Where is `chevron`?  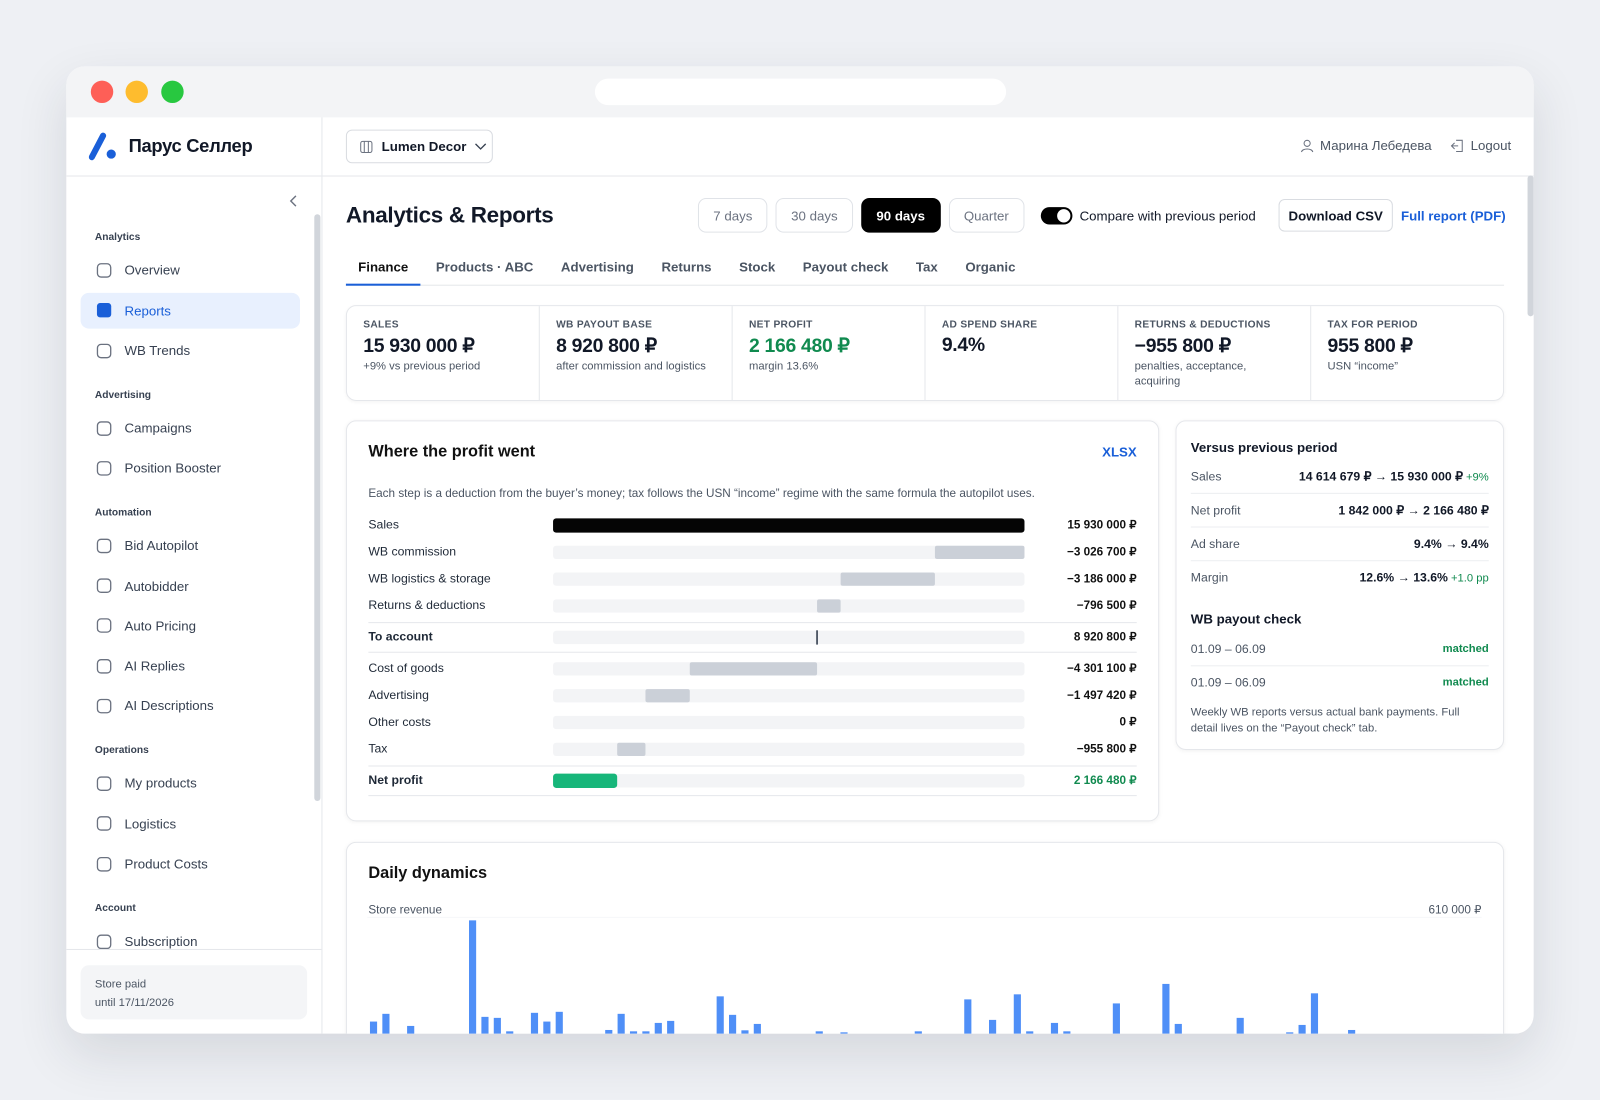 chevron is located at coordinates (481, 146).